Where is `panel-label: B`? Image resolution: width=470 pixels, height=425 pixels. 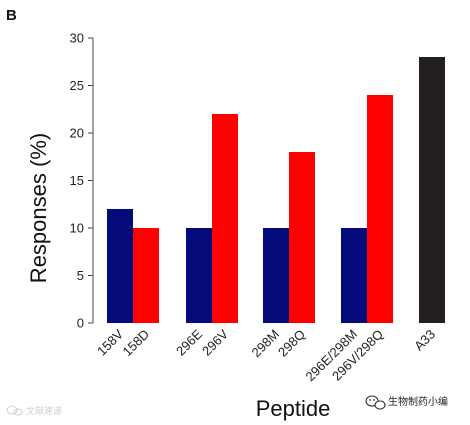
panel-label: B is located at coordinates (11, 15).